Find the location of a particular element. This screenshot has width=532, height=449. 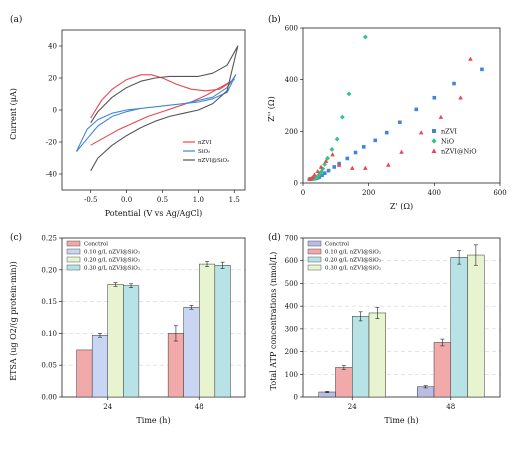

x-tick-label: 0.5 is located at coordinates (162, 200).